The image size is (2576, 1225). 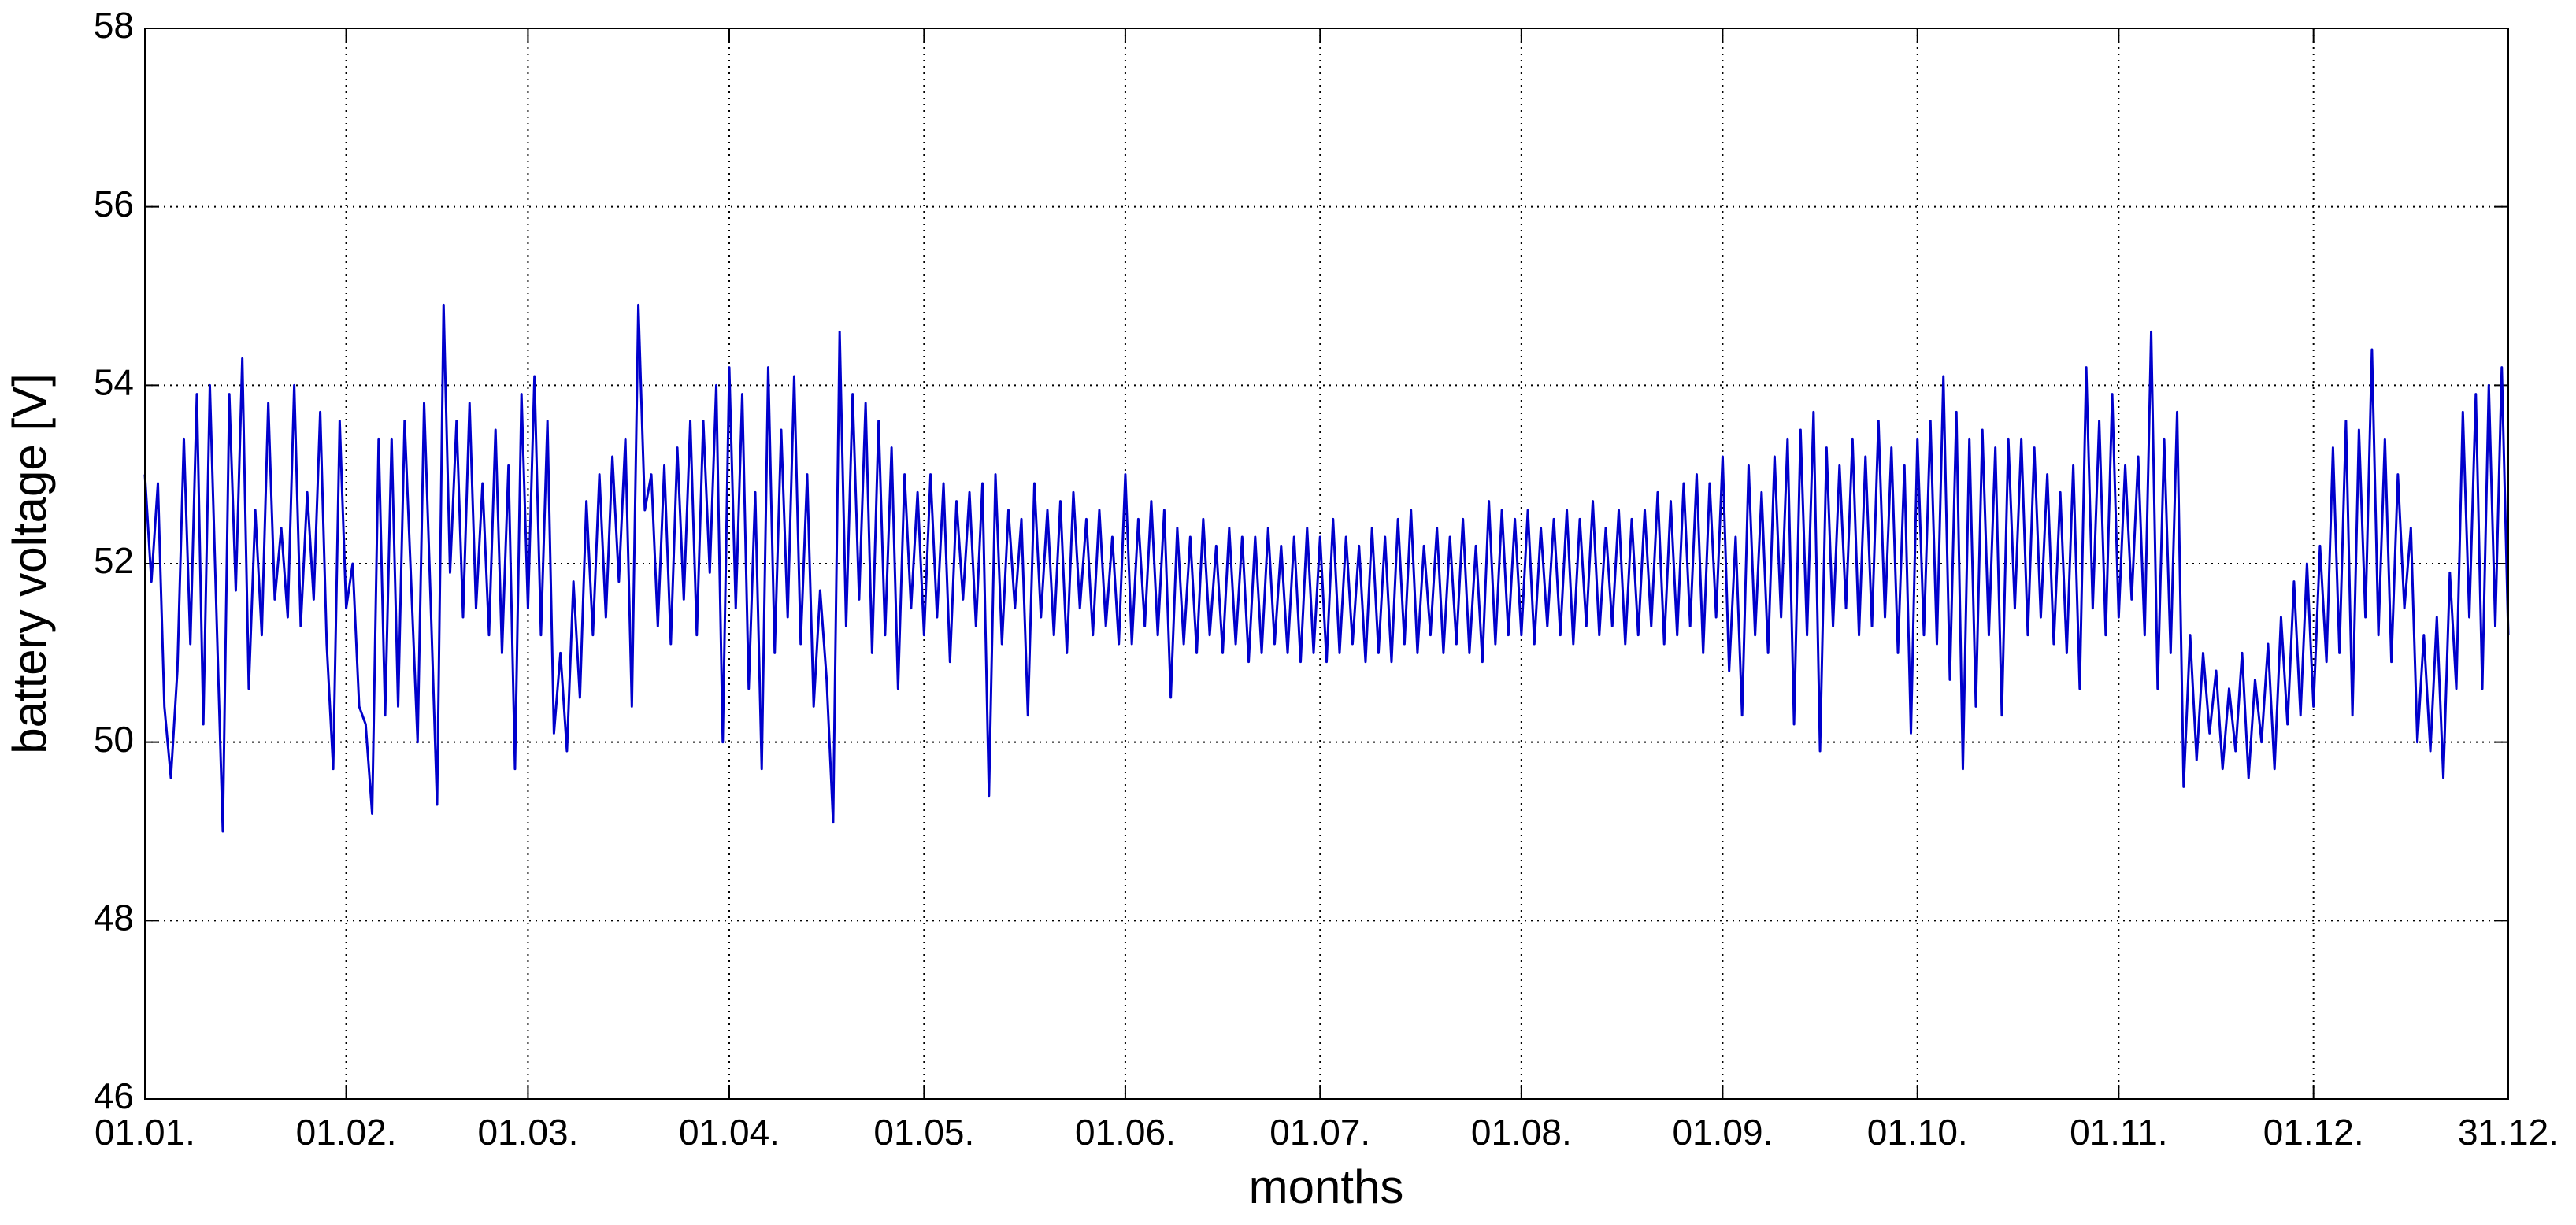 I want to click on x-tick-label: 31.12., so click(x=2508, y=1132).